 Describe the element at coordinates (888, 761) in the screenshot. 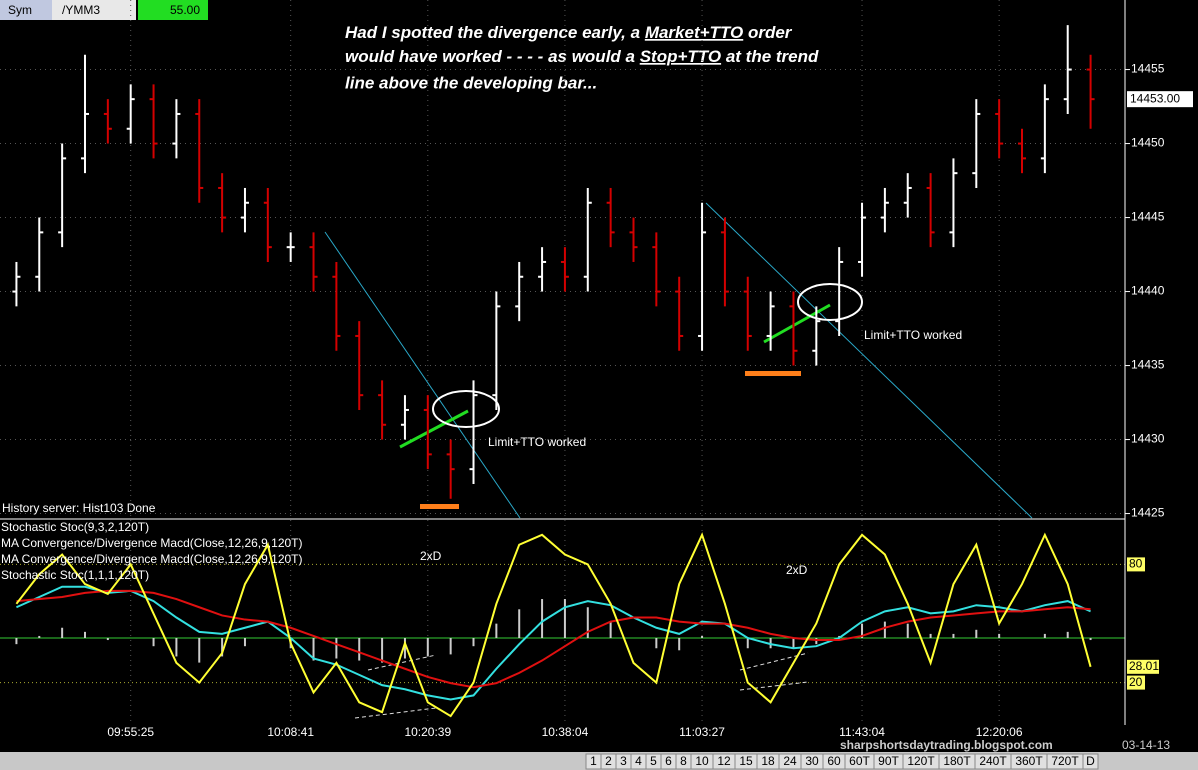

I see `tab-label: 90T` at that location.